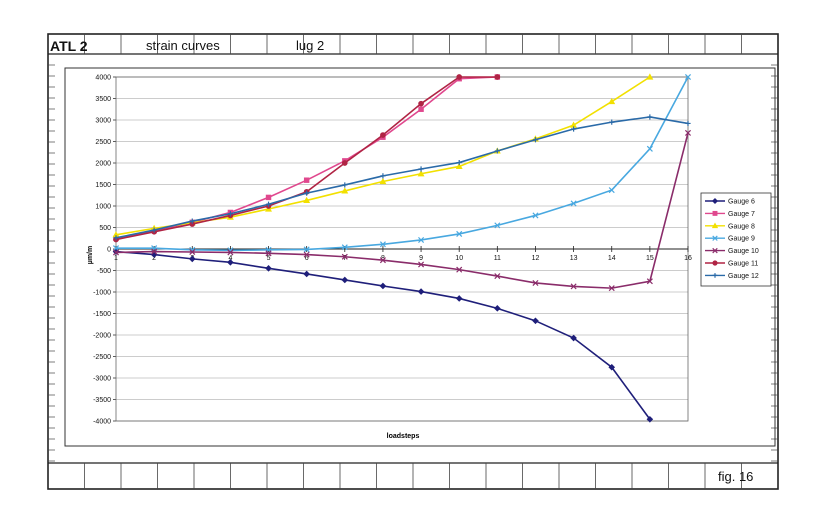  I want to click on y-tick-label: 0, so click(109, 250).